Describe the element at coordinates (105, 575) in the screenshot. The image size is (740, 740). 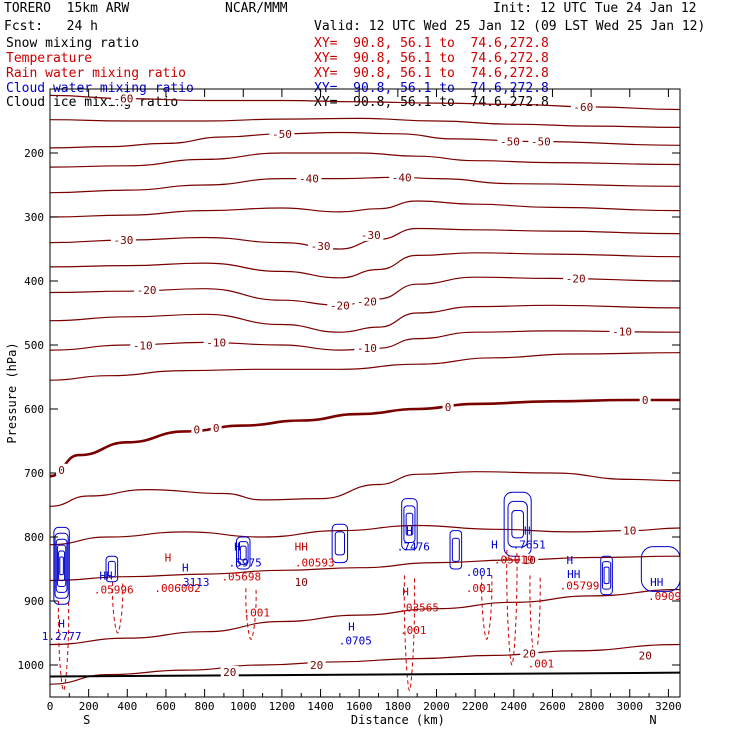
I see `max-annotation-2: HH` at that location.